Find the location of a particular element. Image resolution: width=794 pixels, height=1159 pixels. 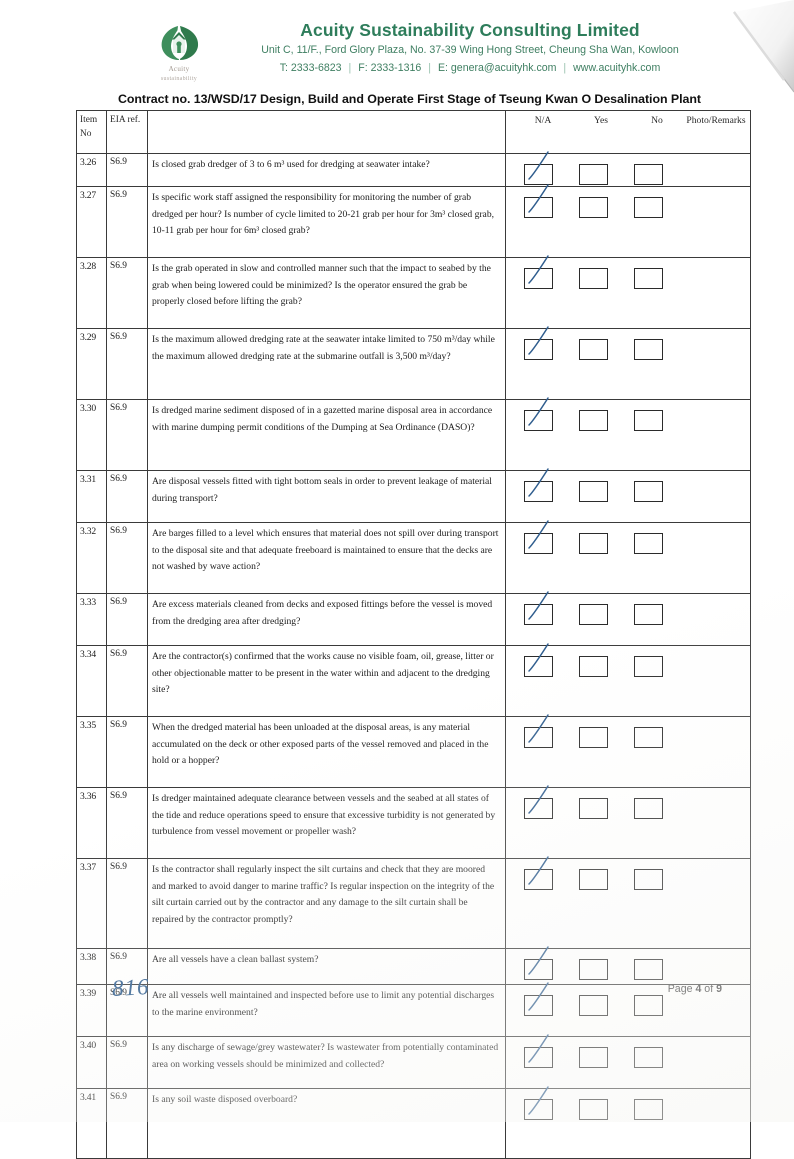

company-fax: F: 2333-1316 is located at coordinates (390, 68).